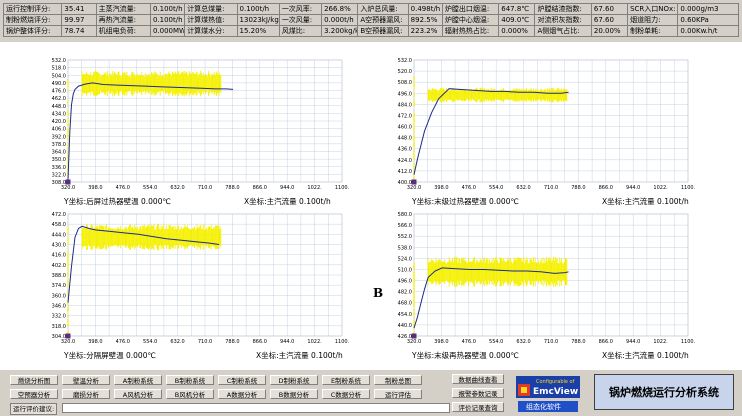 This screenshot has height=416, width=742. I want to click on toolbar-button: 磨损分析, so click(86, 394).